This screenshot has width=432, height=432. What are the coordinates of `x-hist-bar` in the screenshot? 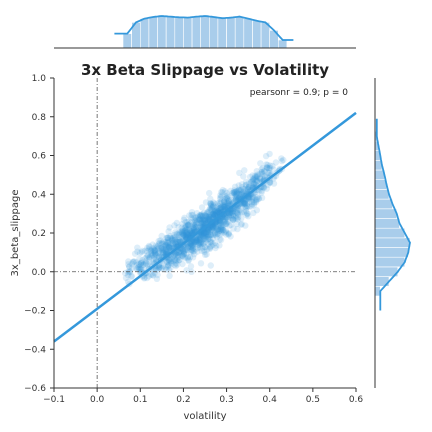 It's located at (282, 44).